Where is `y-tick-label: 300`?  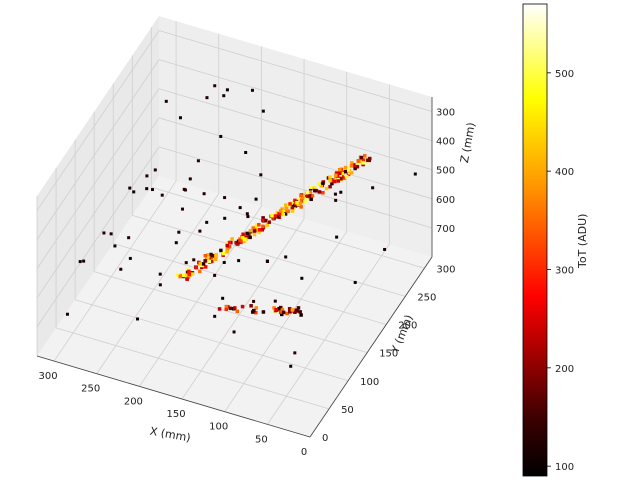
y-tick-label: 300 is located at coordinates (445, 269).